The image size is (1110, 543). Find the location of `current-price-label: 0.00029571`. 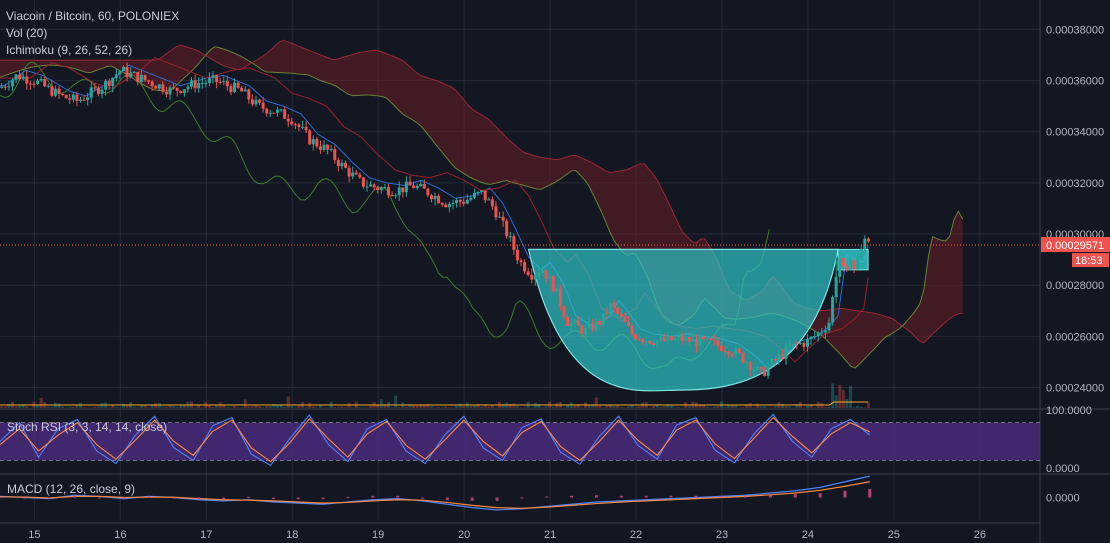

current-price-label: 0.00029571 is located at coordinates (1075, 246).